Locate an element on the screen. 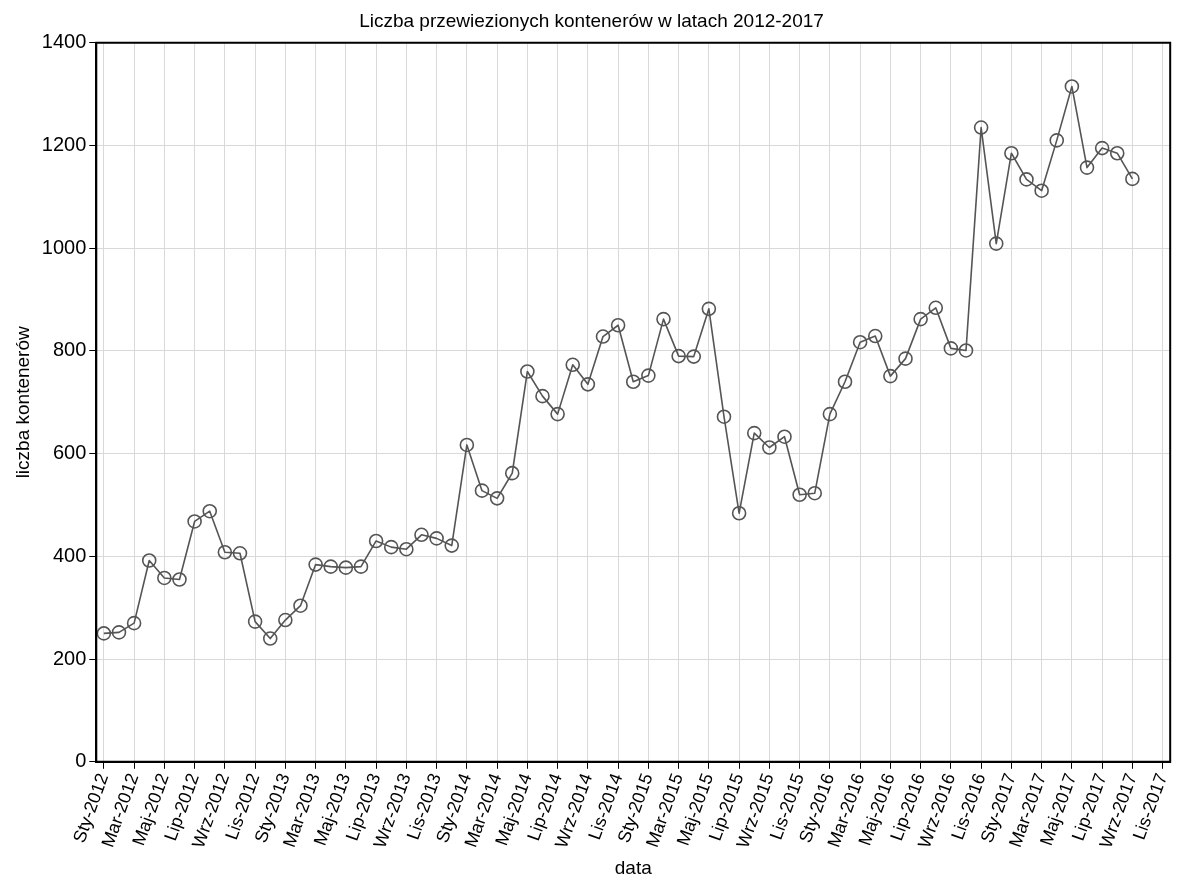 This screenshot has width=1185, height=888. y-tick-label: 1400 is located at coordinates (64, 41).